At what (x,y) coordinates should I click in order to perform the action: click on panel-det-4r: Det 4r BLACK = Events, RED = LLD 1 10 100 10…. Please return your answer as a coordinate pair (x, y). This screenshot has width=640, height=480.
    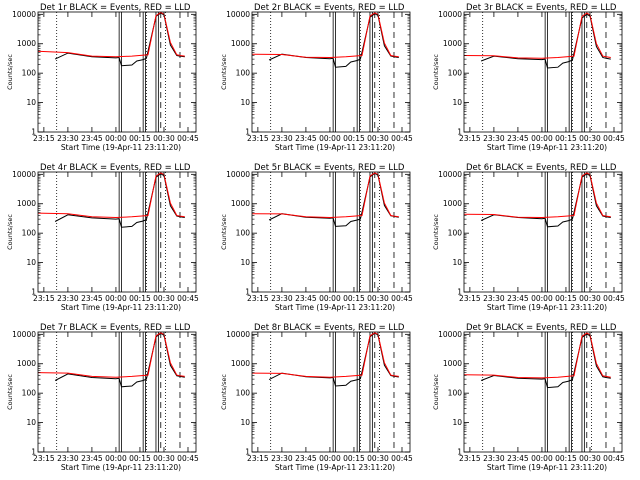
    Looking at the image, I should click on (102, 237).